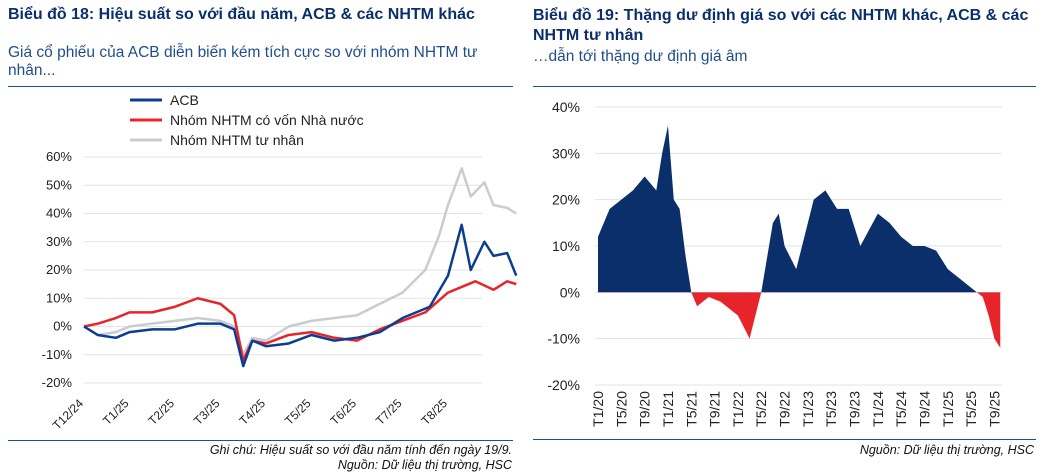  I want to click on x-tick-label: T5/22, so click(761, 409).